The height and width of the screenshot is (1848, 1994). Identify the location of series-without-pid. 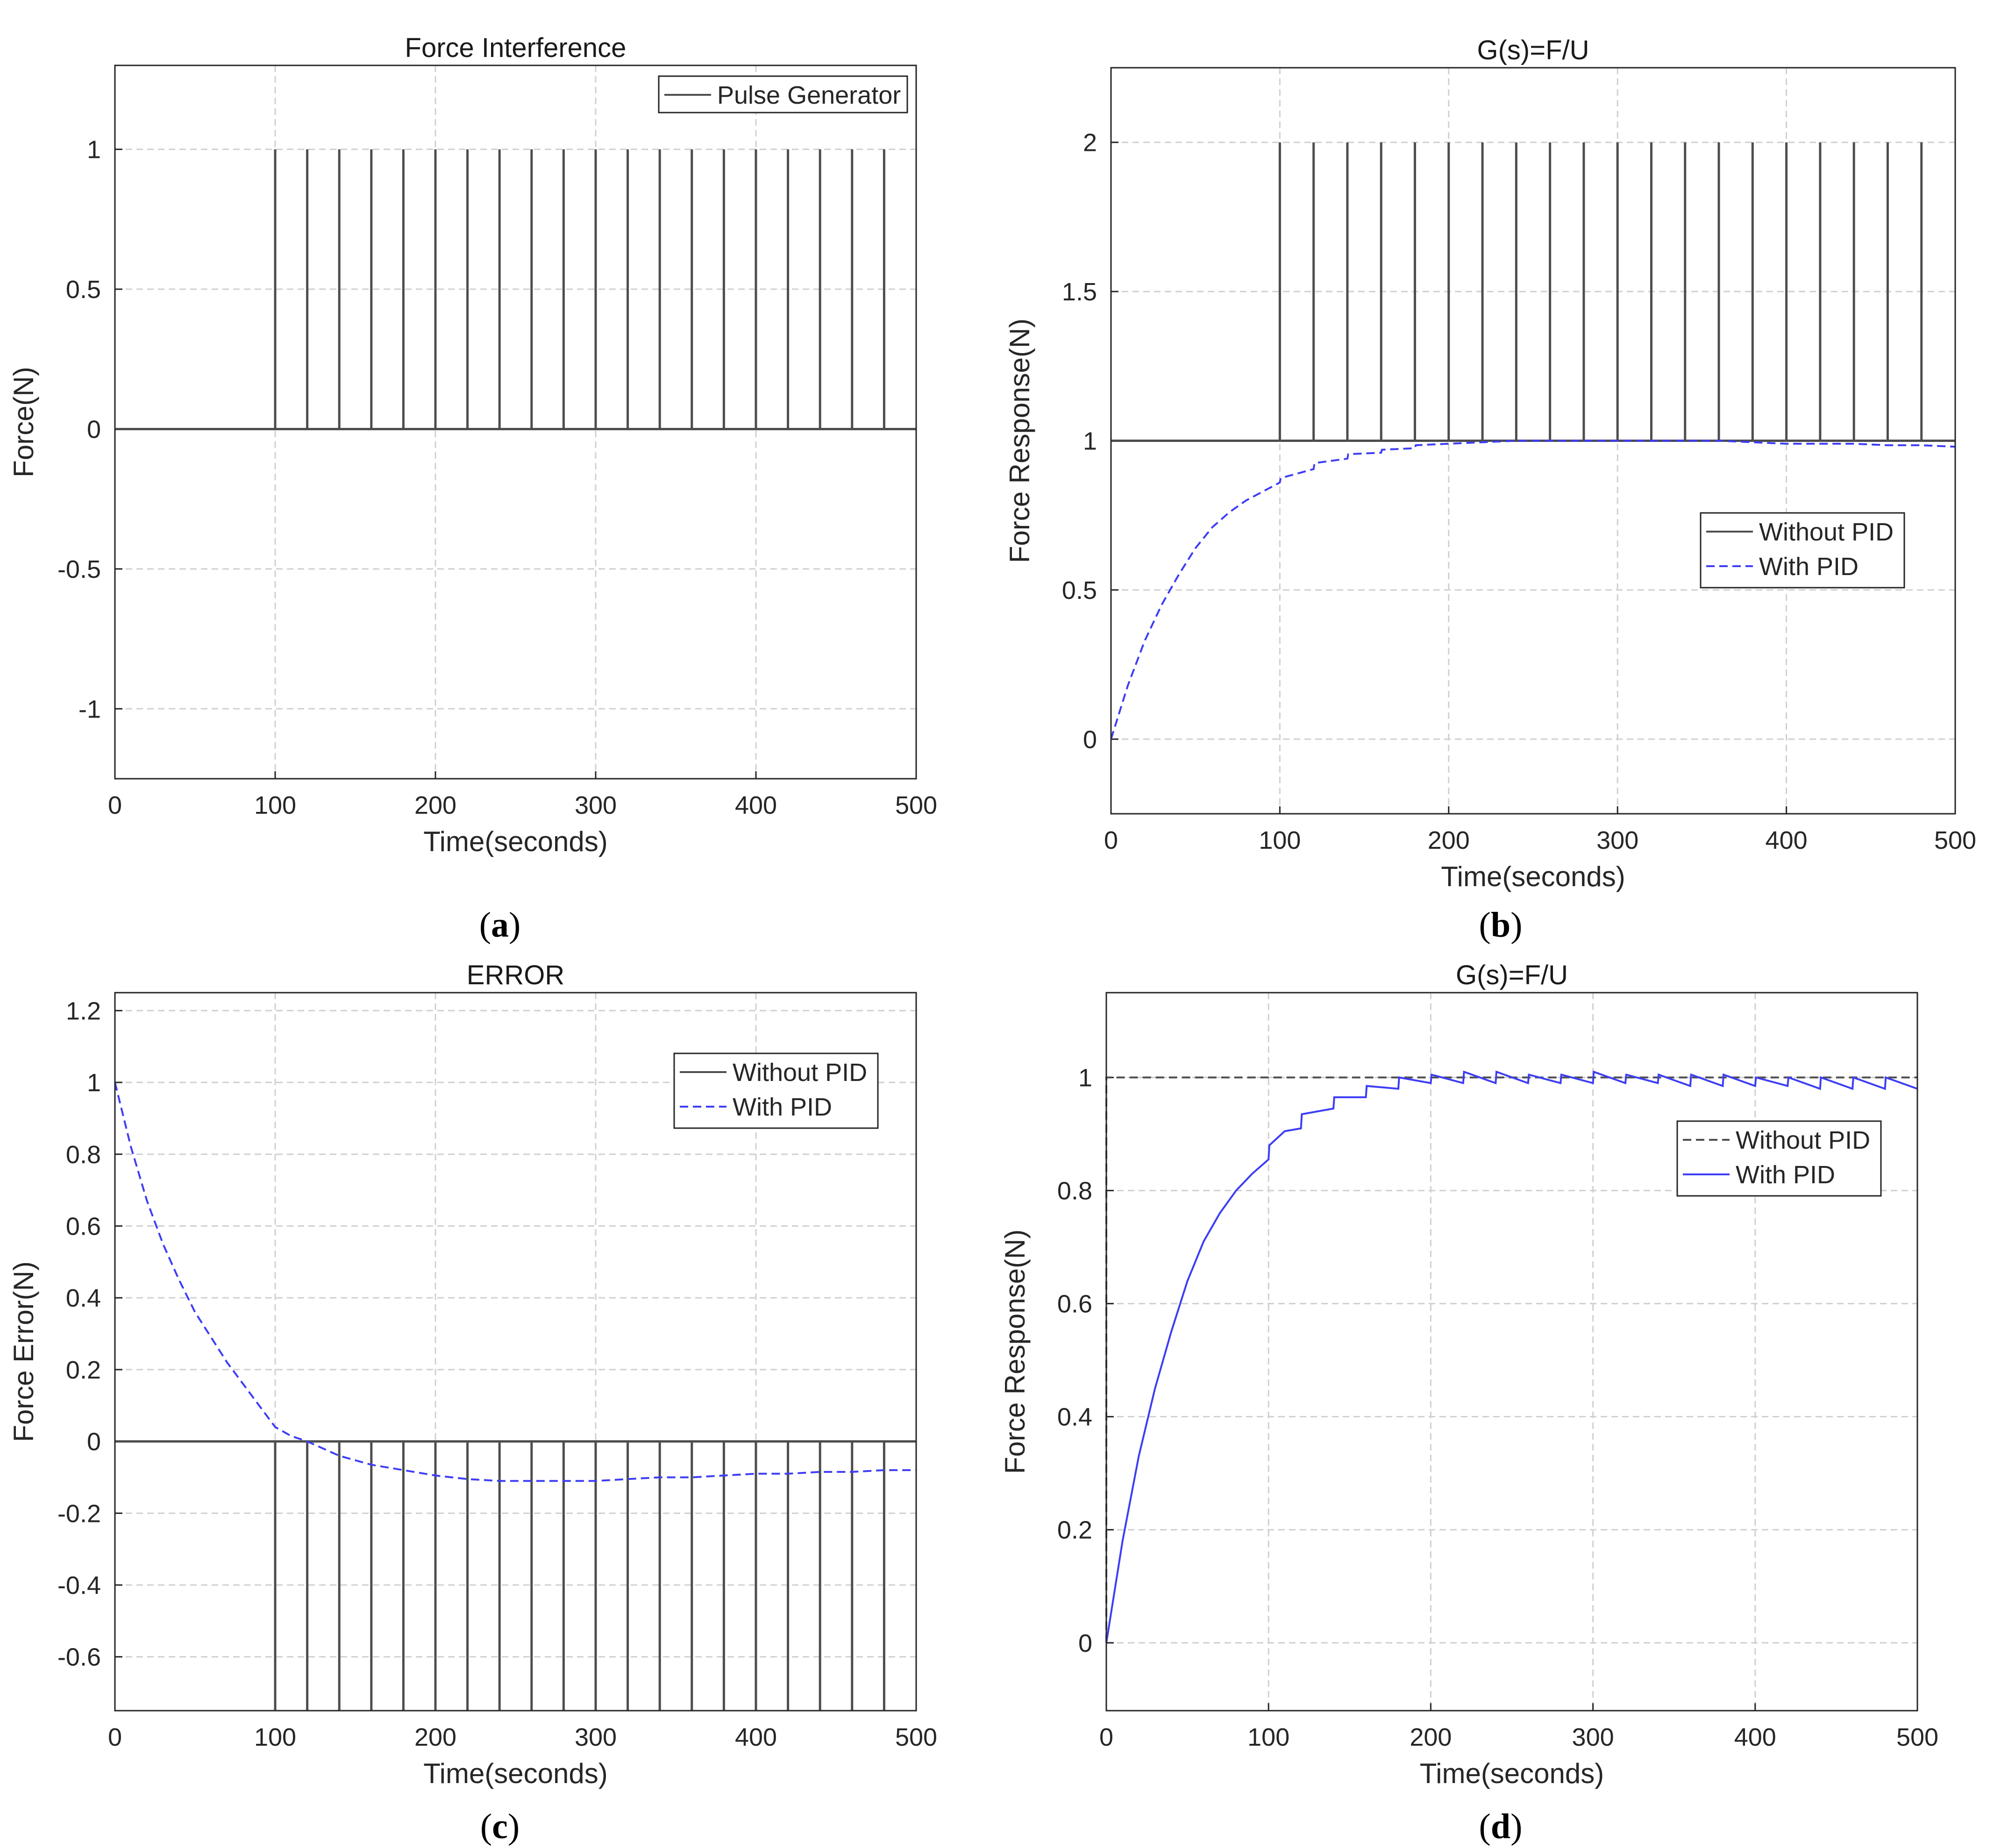
(515, 1575).